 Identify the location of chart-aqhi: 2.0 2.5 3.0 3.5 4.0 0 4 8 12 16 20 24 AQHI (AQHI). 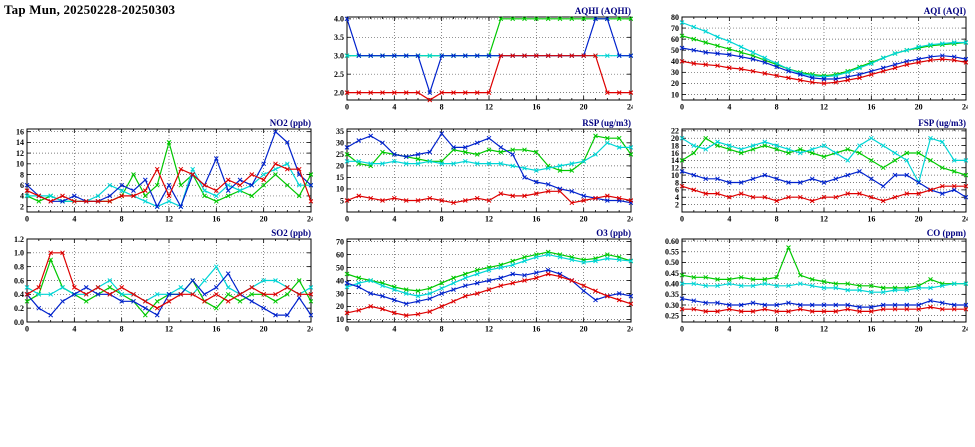
(477, 59).